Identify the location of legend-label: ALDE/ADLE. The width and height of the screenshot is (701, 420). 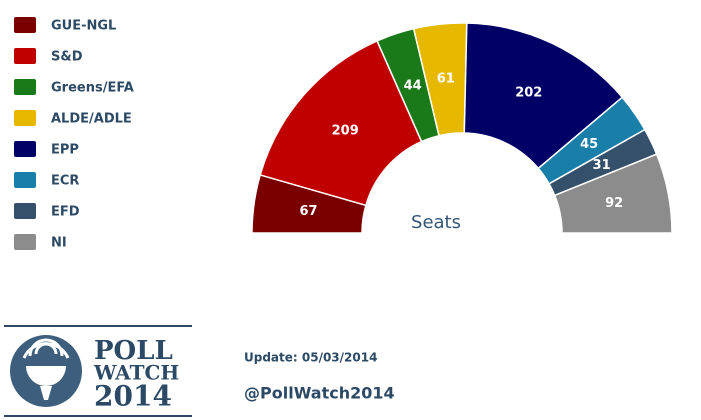
(91, 119).